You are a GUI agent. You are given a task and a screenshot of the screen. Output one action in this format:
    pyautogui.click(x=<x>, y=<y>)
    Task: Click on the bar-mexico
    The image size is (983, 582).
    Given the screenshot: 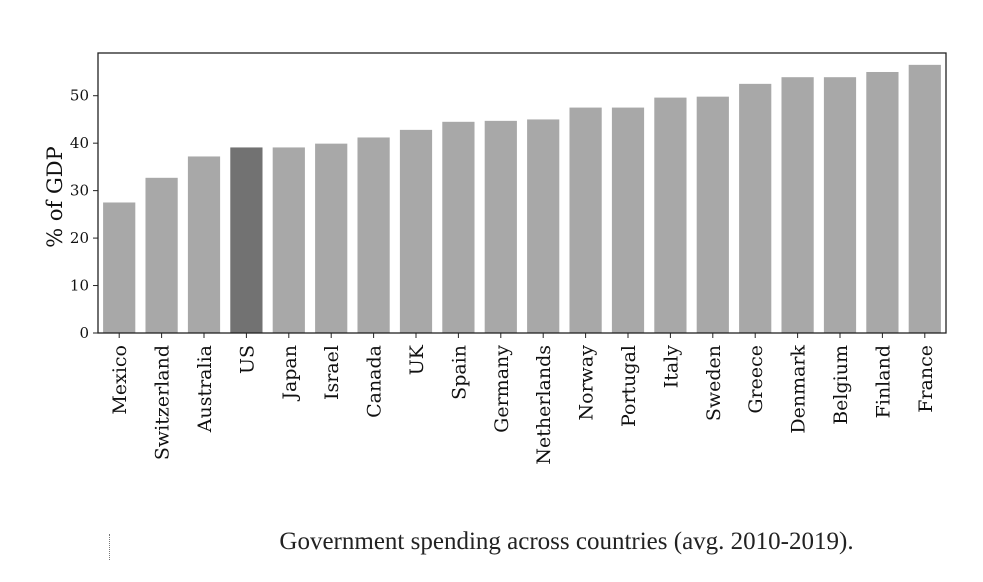 What is the action you would take?
    pyautogui.click(x=119, y=267)
    